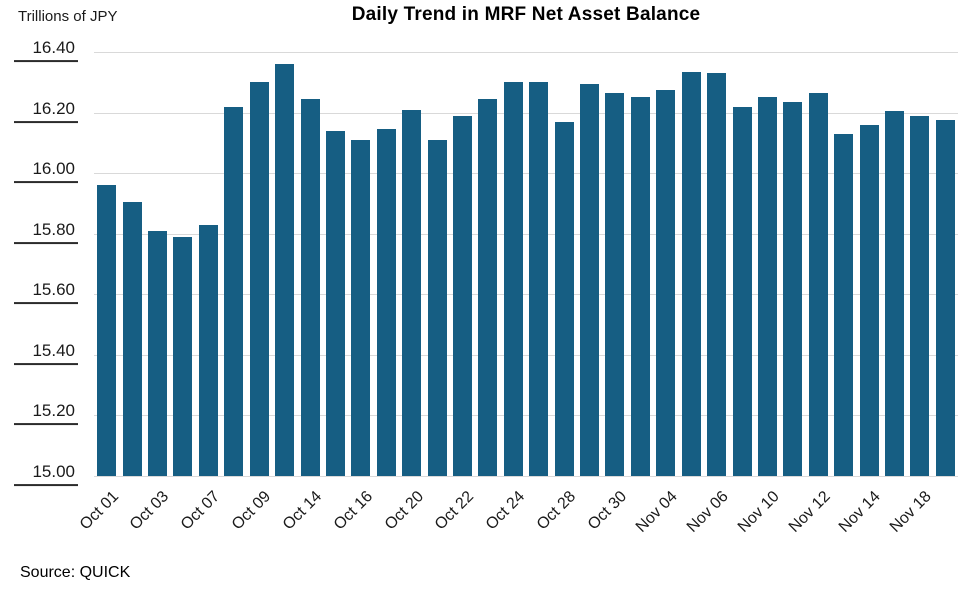  What do you see at coordinates (505, 511) in the screenshot?
I see `x-tick-label: Oct 24` at bounding box center [505, 511].